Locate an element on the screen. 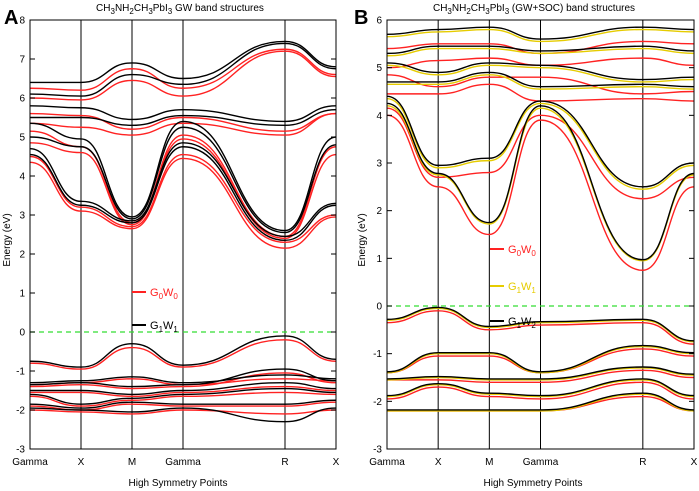 This screenshot has width=699, height=491. b-xtick-label-1: X is located at coordinates (438, 462).